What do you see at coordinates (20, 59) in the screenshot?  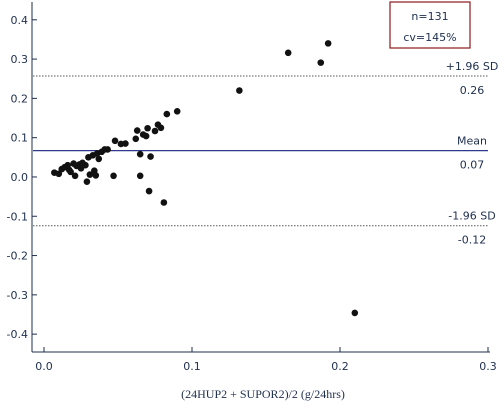 I see `y-tick-label: 0.3` at bounding box center [20, 59].